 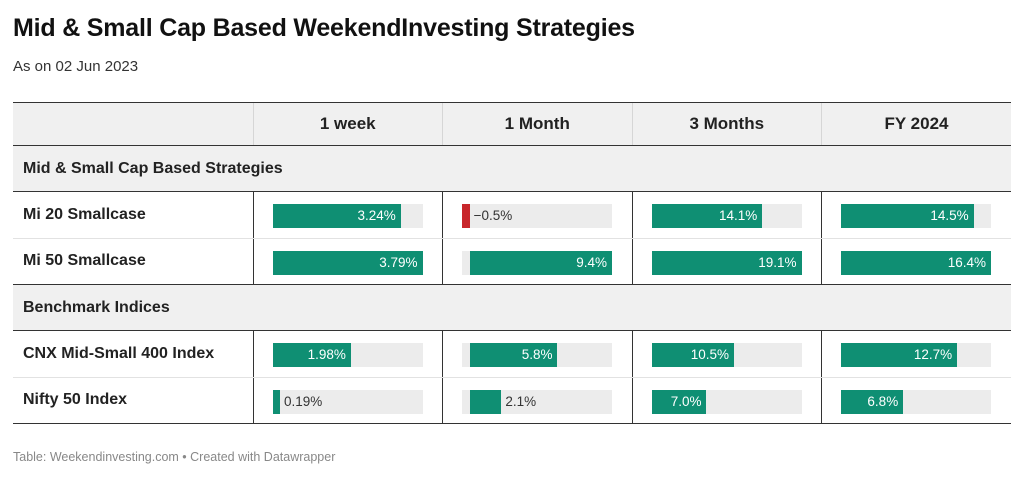 I want to click on group-title: Mid & Small Cap Based Strategies, so click(x=512, y=168).